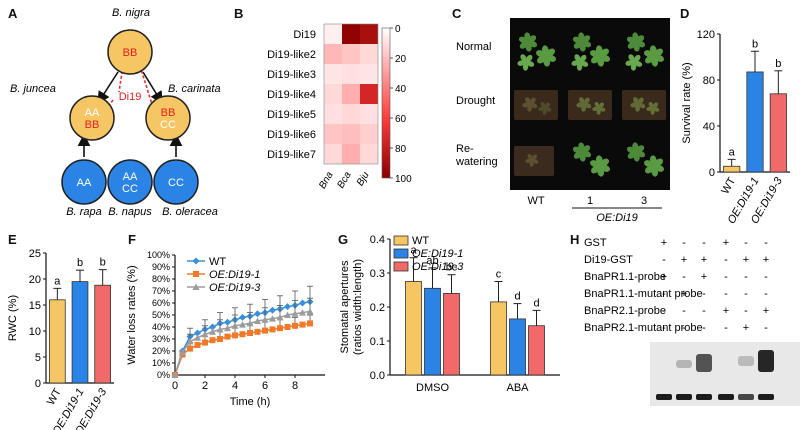 This screenshot has height=430, width=800. I want to click on significance-letter: b, so click(103, 263).